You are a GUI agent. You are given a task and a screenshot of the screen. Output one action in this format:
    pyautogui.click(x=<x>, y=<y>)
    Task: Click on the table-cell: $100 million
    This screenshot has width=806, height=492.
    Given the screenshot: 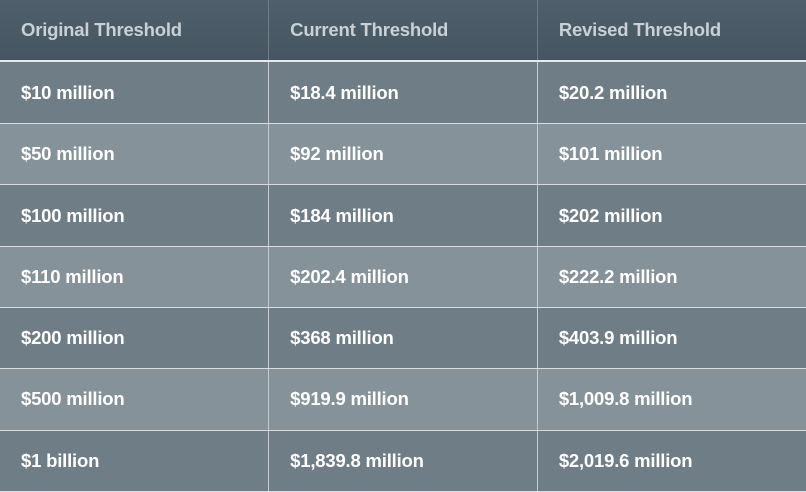 What is the action you would take?
    pyautogui.click(x=135, y=215)
    